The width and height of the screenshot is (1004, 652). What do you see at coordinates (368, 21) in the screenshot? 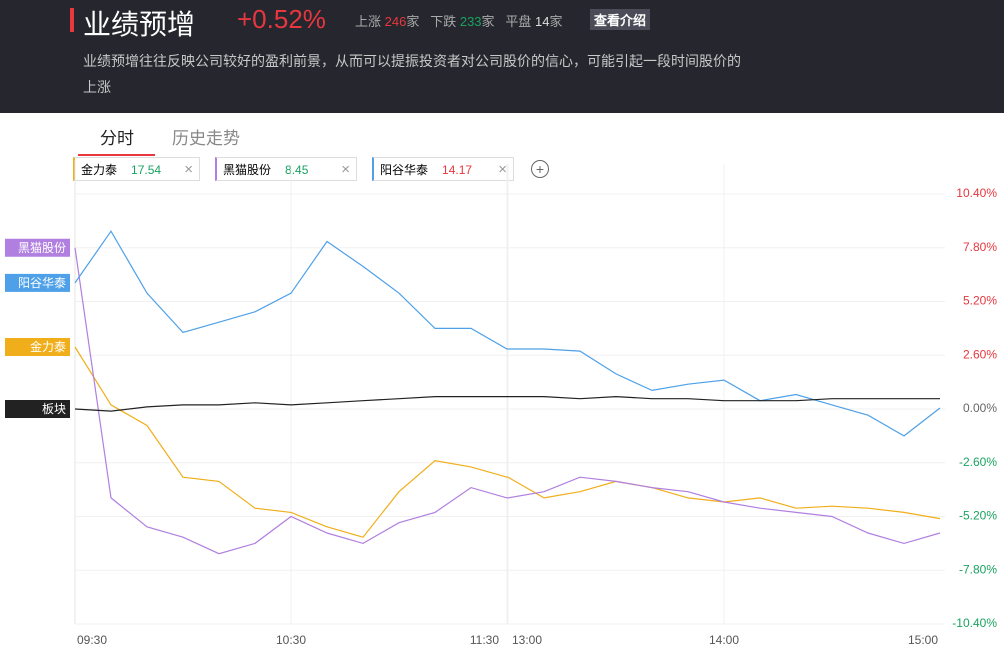
I see `label: 上涨` at bounding box center [368, 21].